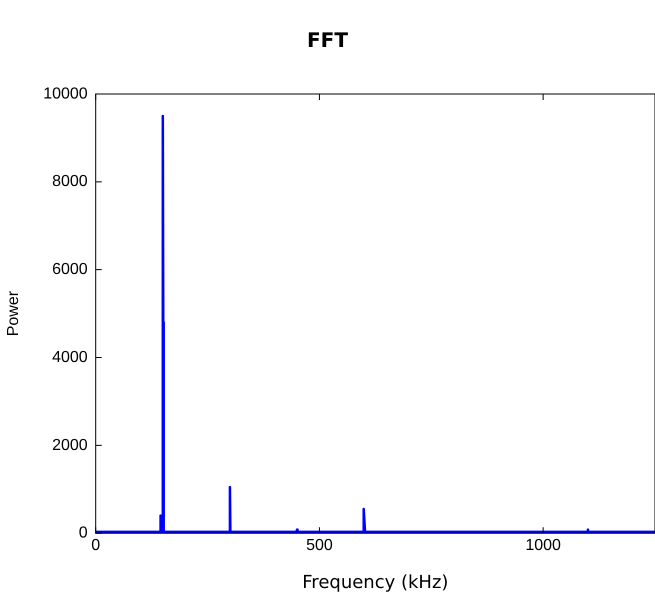 This screenshot has width=655, height=614. I want to click on y-tick-label: 4000, so click(70, 357).